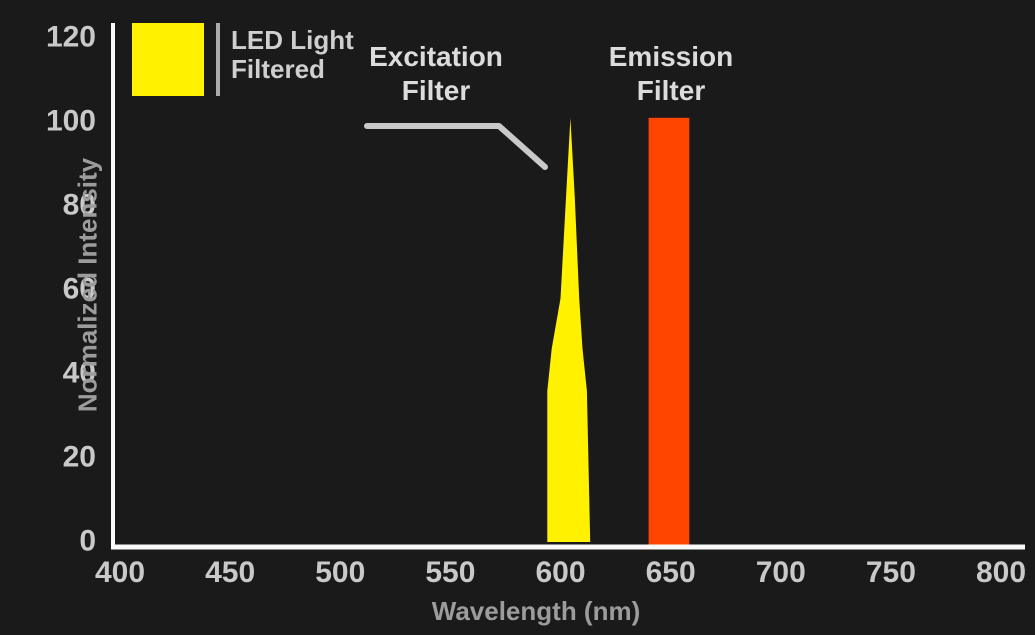  Describe the element at coordinates (87, 541) in the screenshot. I see `y-tick-label: 0` at that location.